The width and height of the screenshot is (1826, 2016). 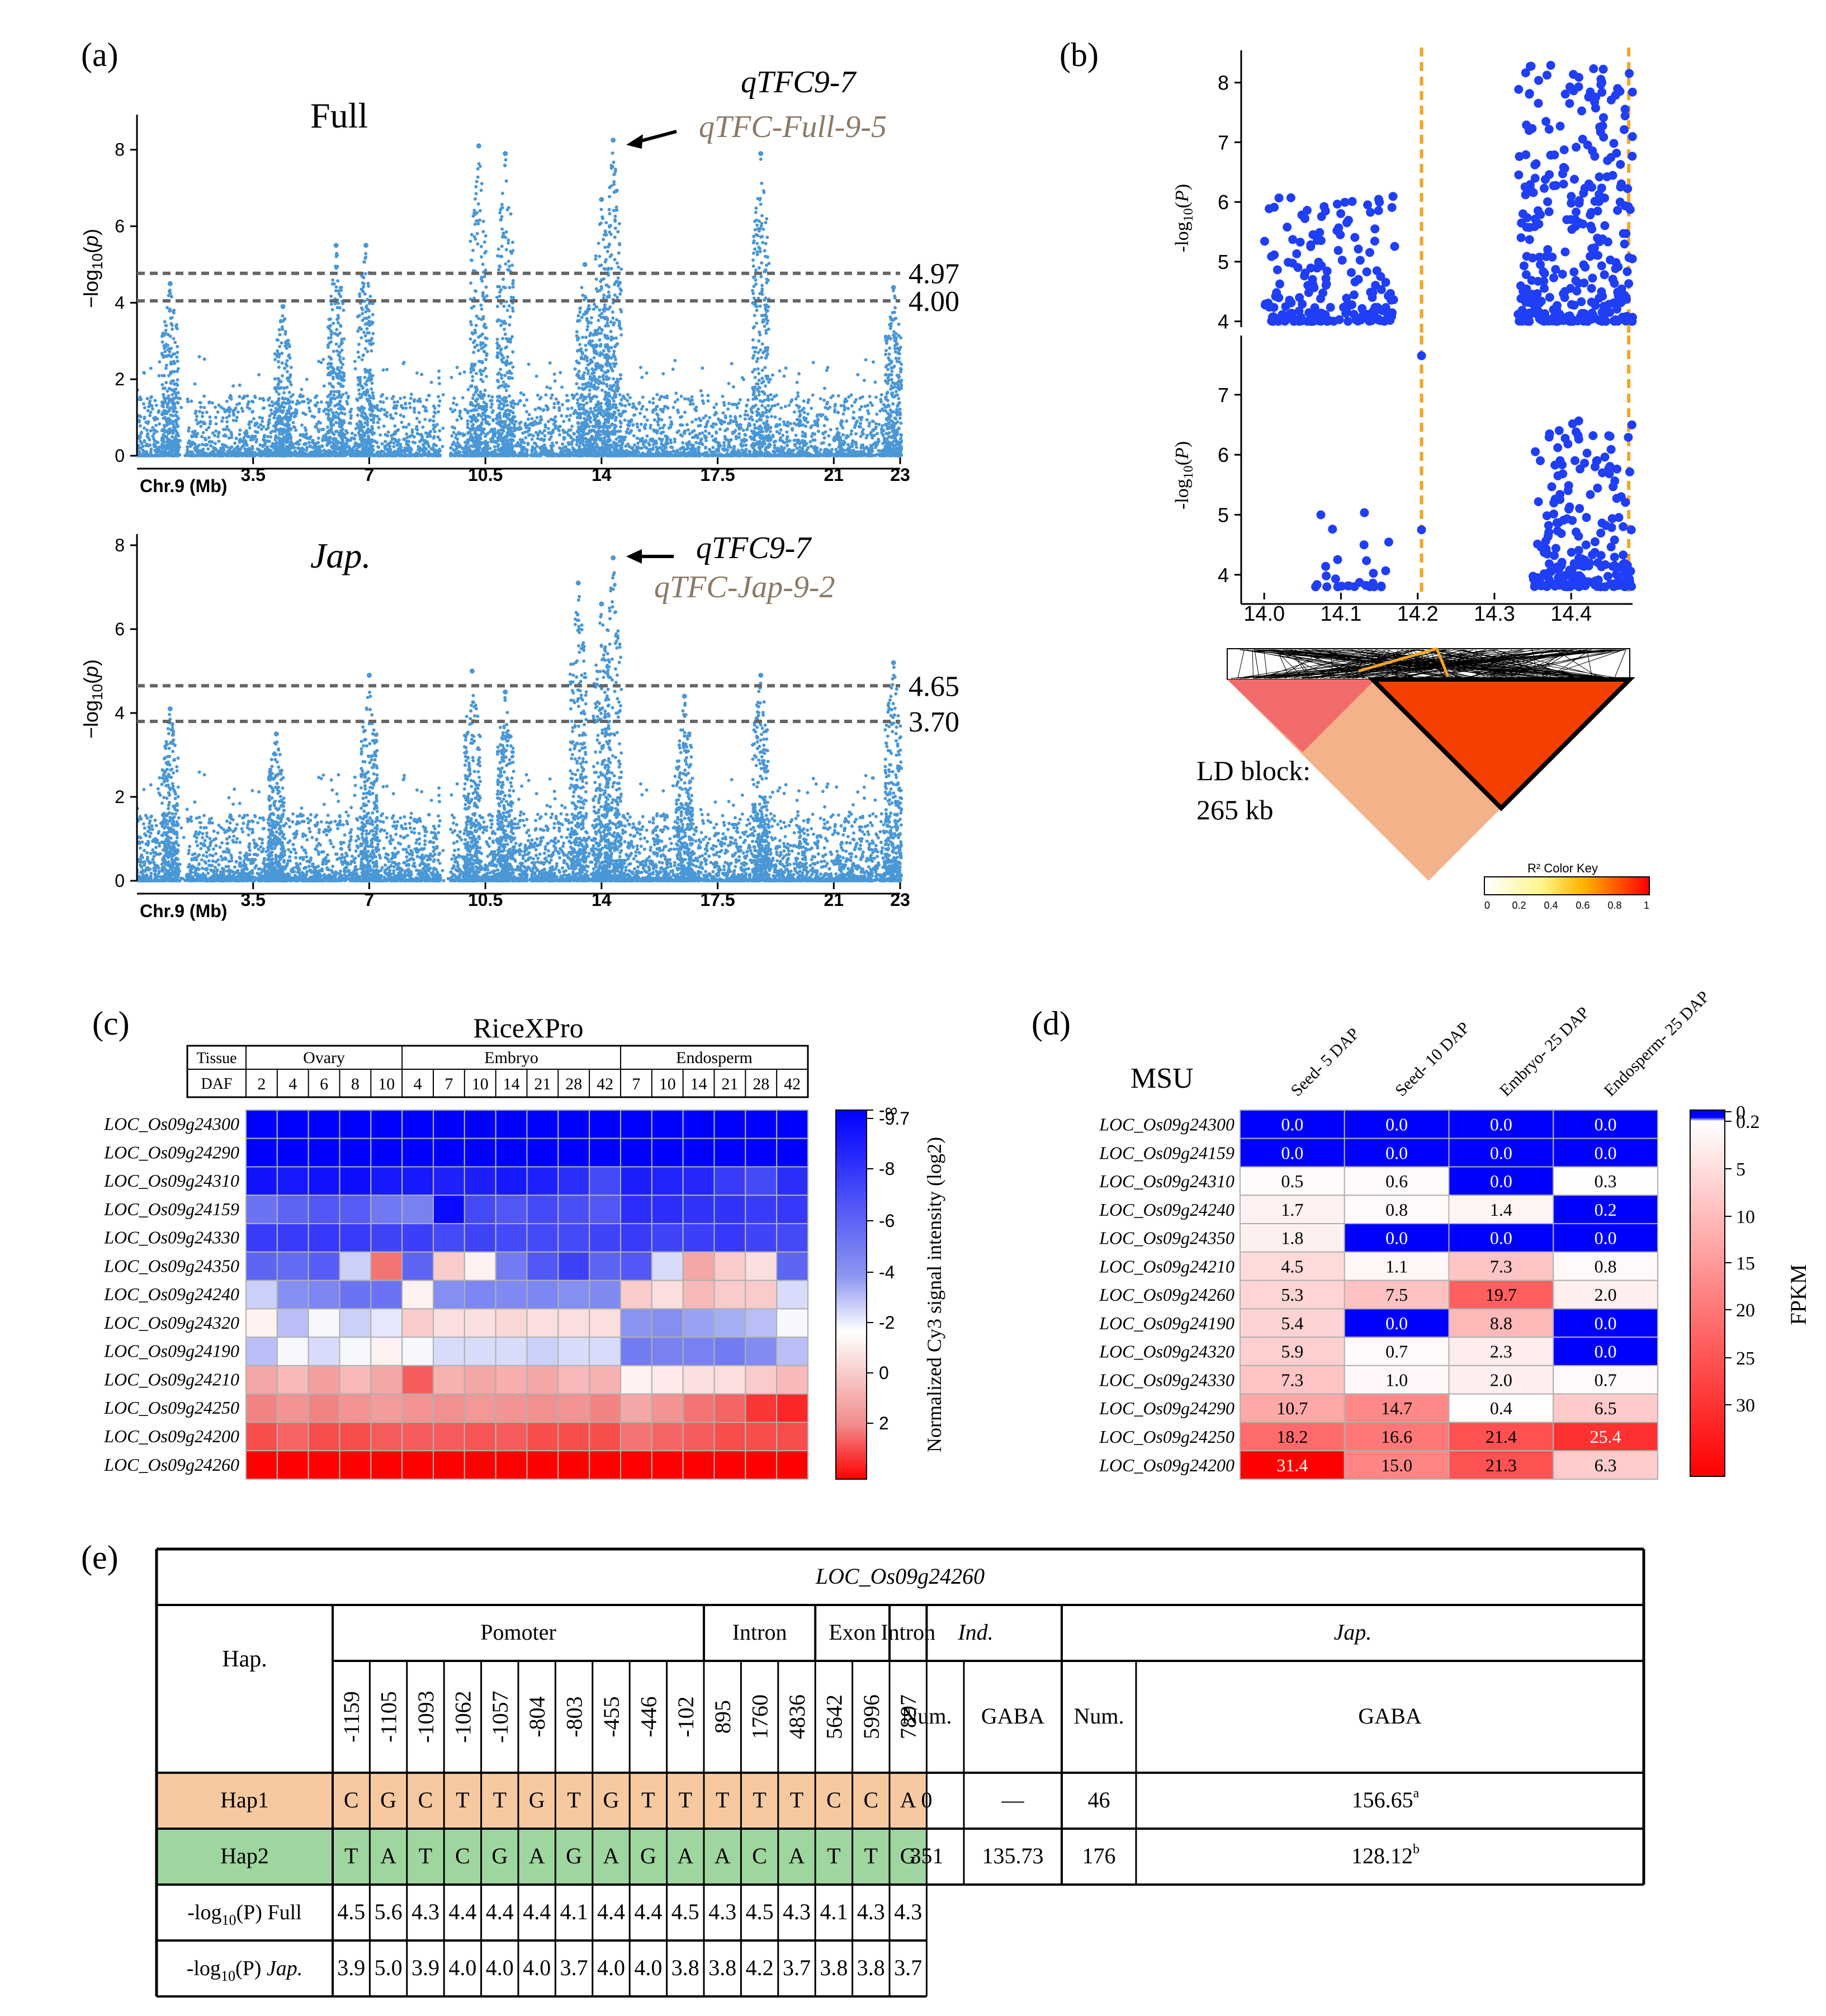 What do you see at coordinates (1606, 1465) in the screenshot?
I see `cell-value: 6.3` at bounding box center [1606, 1465].